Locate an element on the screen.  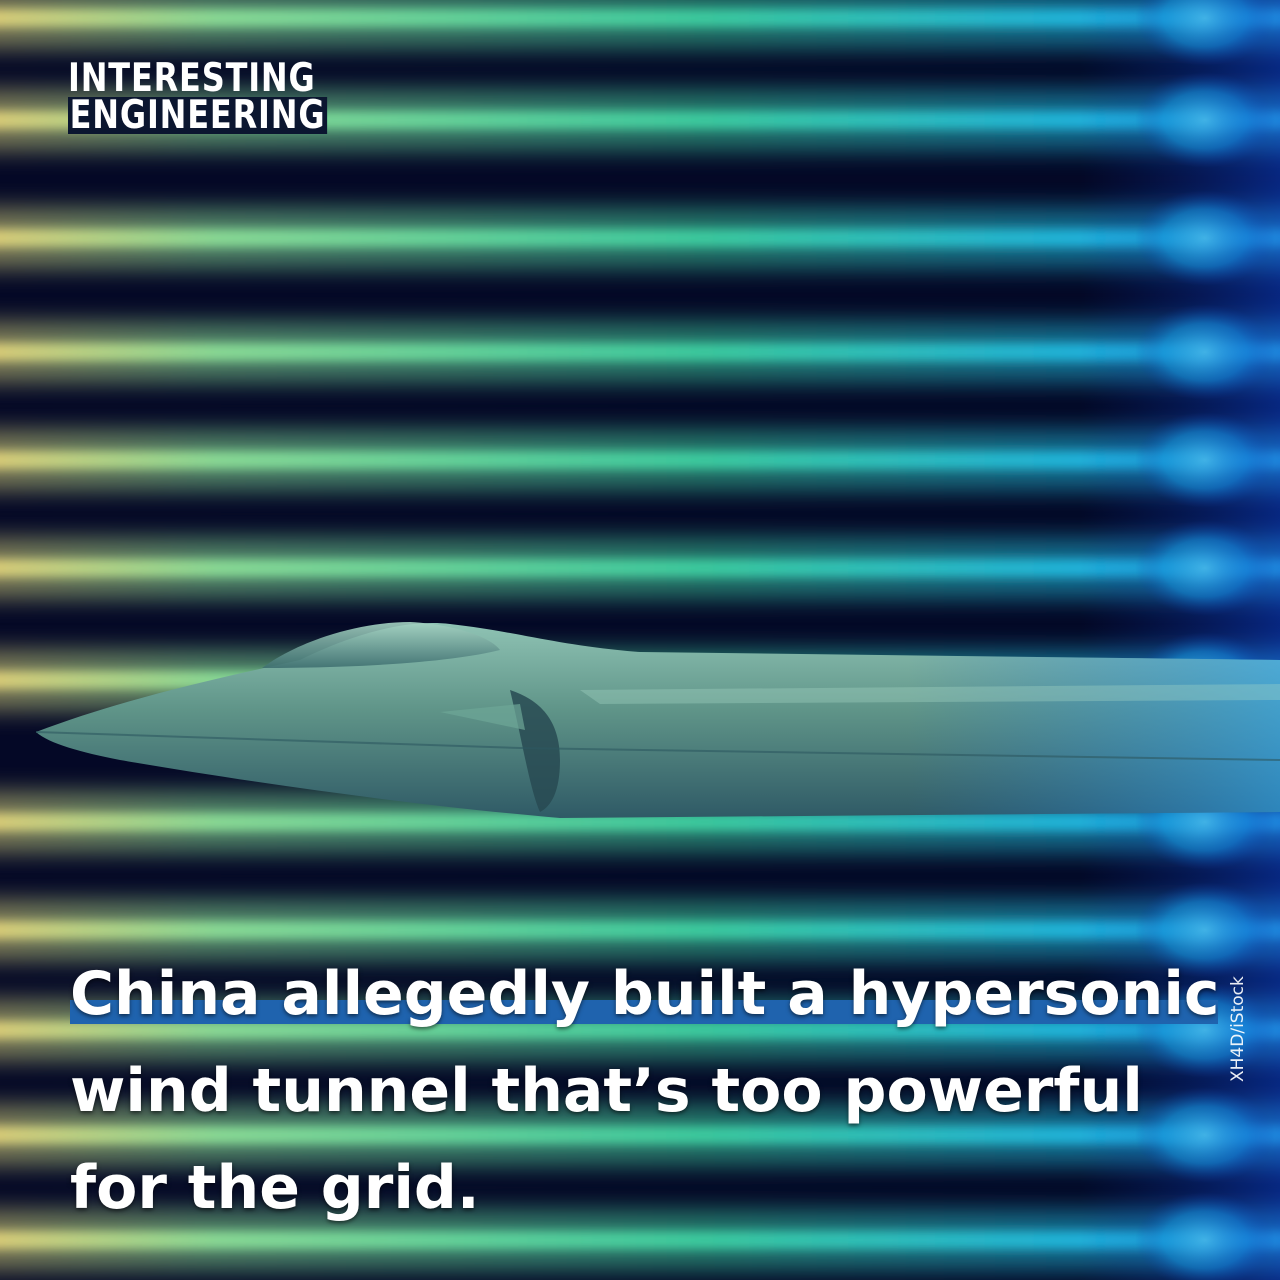
headline-line-3: for the grid. is located at coordinates (275, 1188).